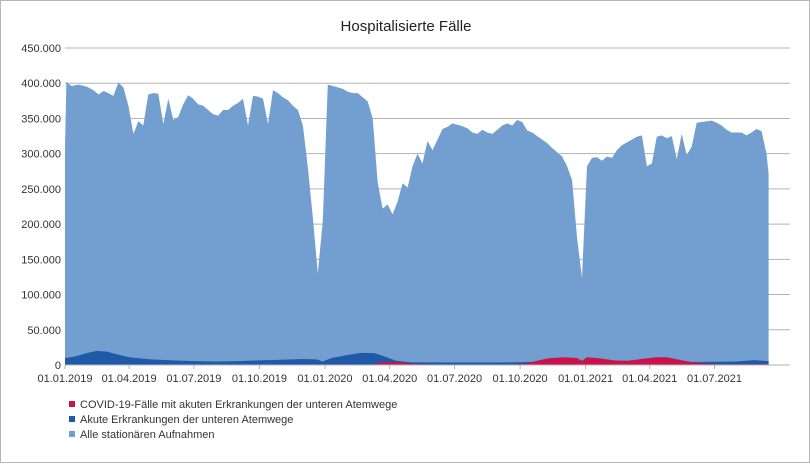  What do you see at coordinates (41, 260) in the screenshot?
I see `y-tick-label: 150.000` at bounding box center [41, 260].